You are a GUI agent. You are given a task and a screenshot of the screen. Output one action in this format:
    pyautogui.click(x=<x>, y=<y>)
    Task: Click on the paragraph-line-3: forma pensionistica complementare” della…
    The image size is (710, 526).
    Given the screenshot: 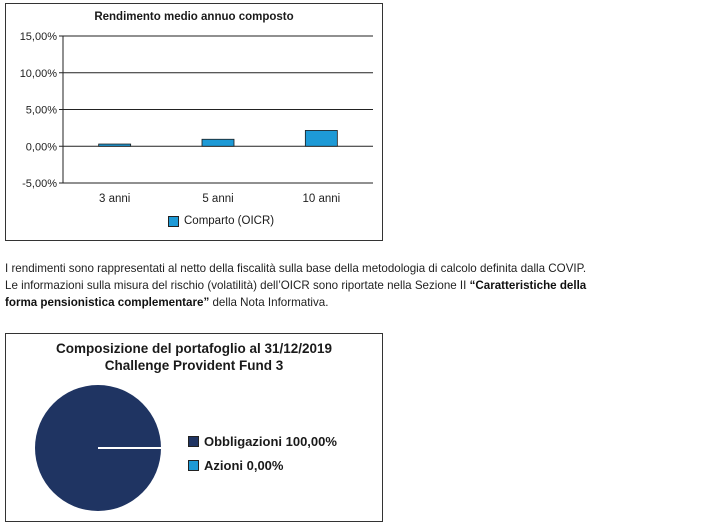 What is the action you would take?
    pyautogui.click(x=355, y=302)
    